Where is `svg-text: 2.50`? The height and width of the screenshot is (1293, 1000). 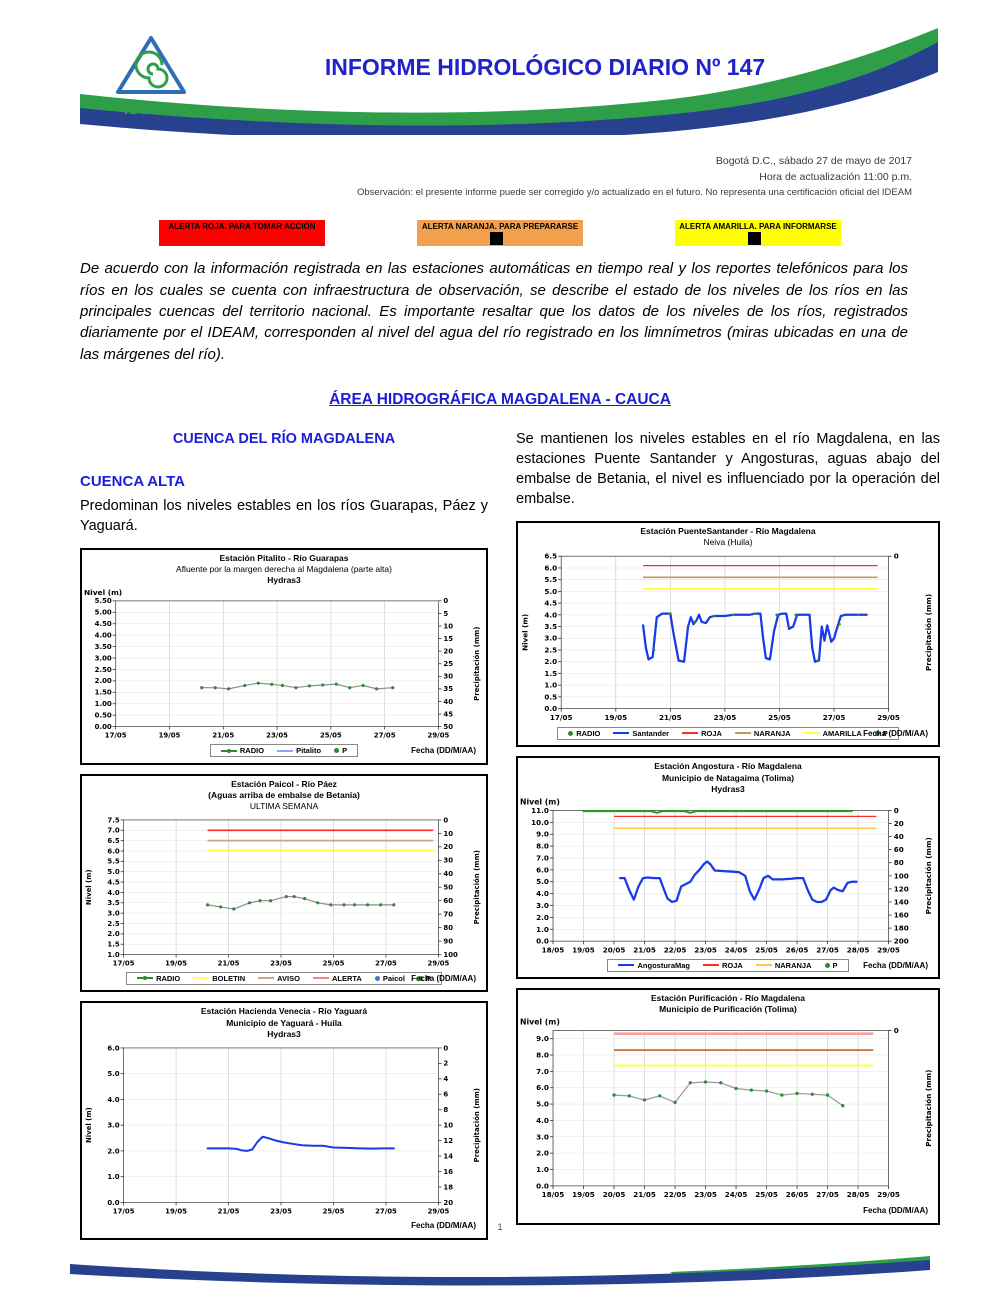 svg-text: 2.50 is located at coordinates (103, 670).